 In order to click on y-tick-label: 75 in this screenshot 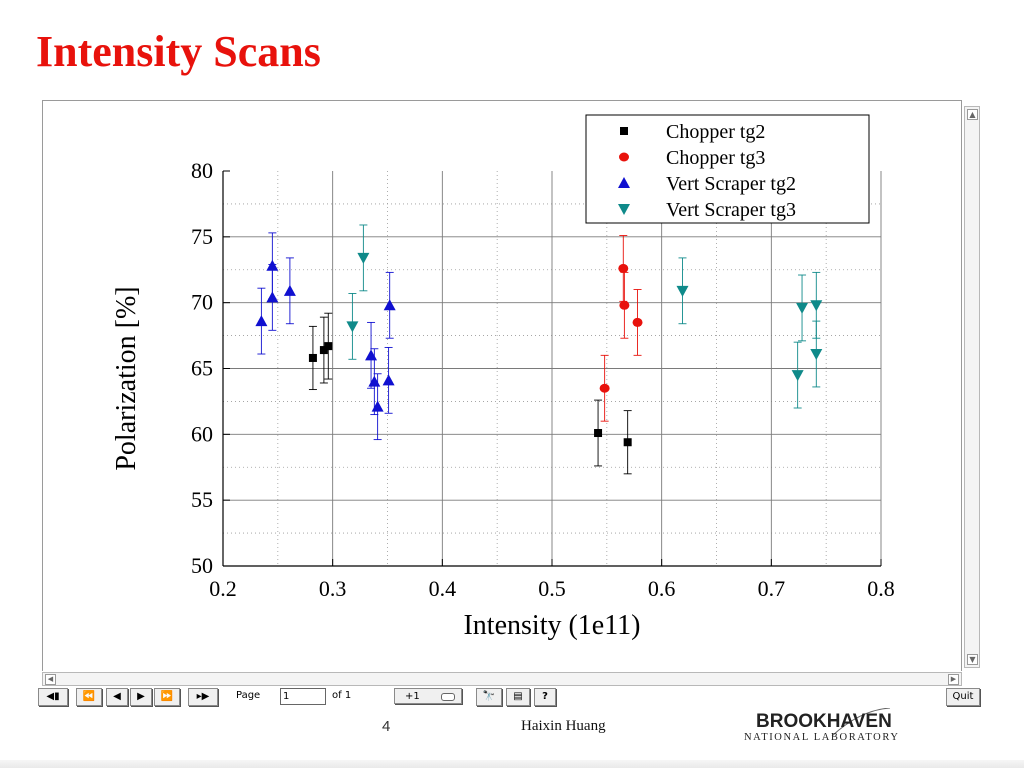, I will do `click(202, 236)`.